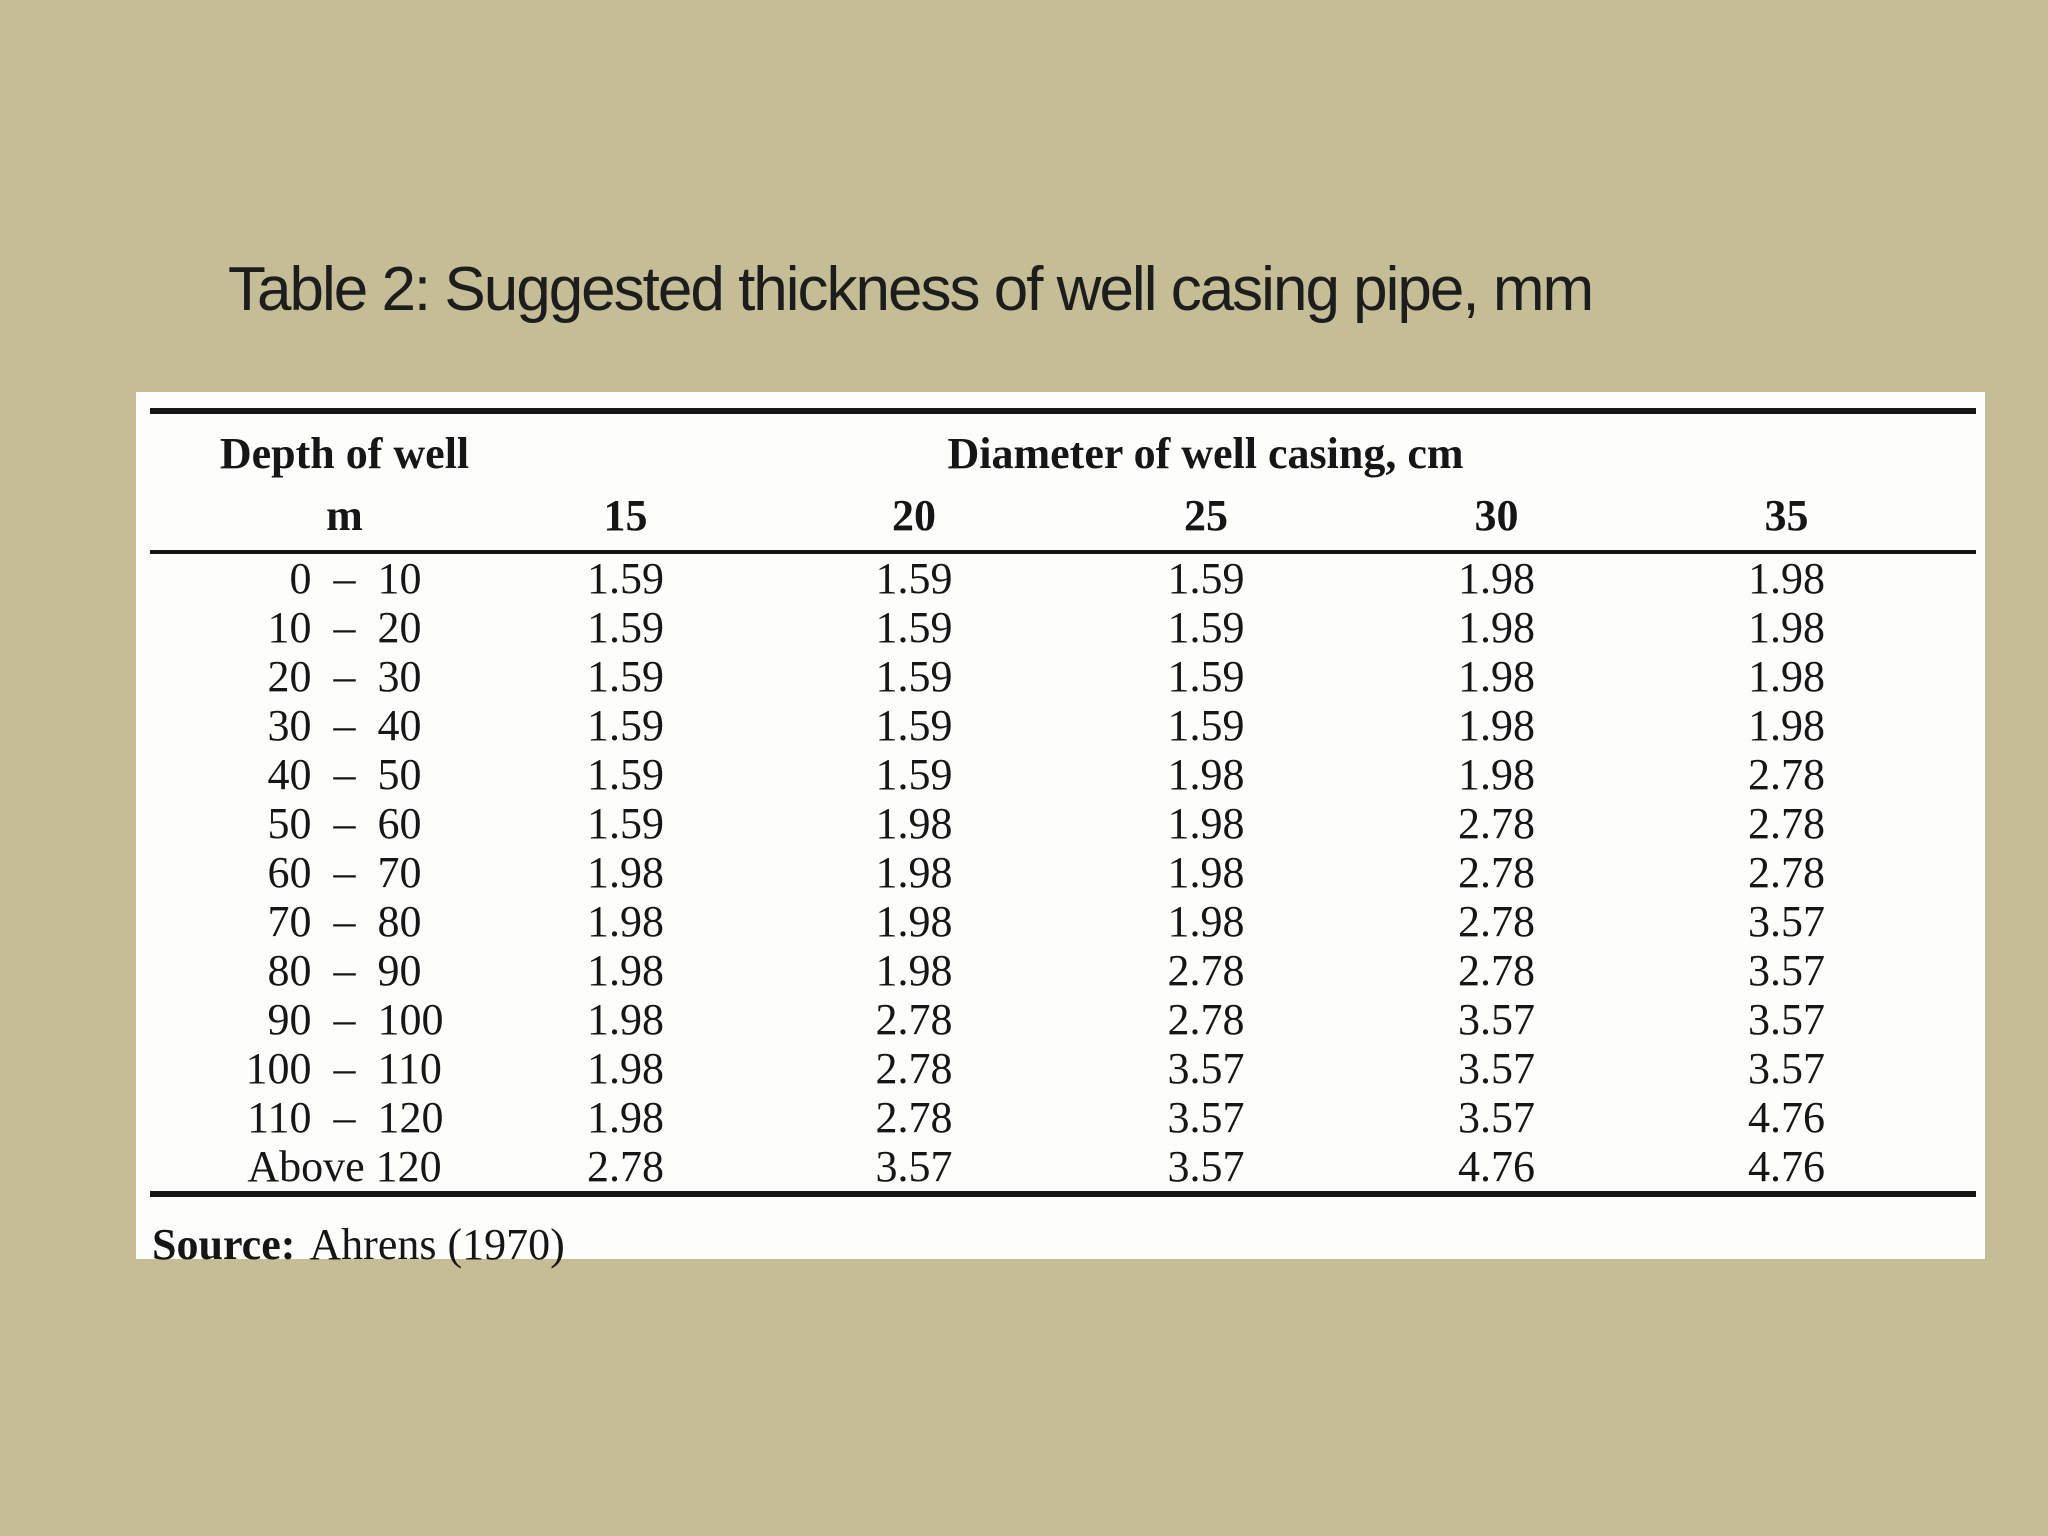 The width and height of the screenshot is (2048, 1536). What do you see at coordinates (316, 1019) in the screenshot?
I see `depth-range-cell: 90–100` at bounding box center [316, 1019].